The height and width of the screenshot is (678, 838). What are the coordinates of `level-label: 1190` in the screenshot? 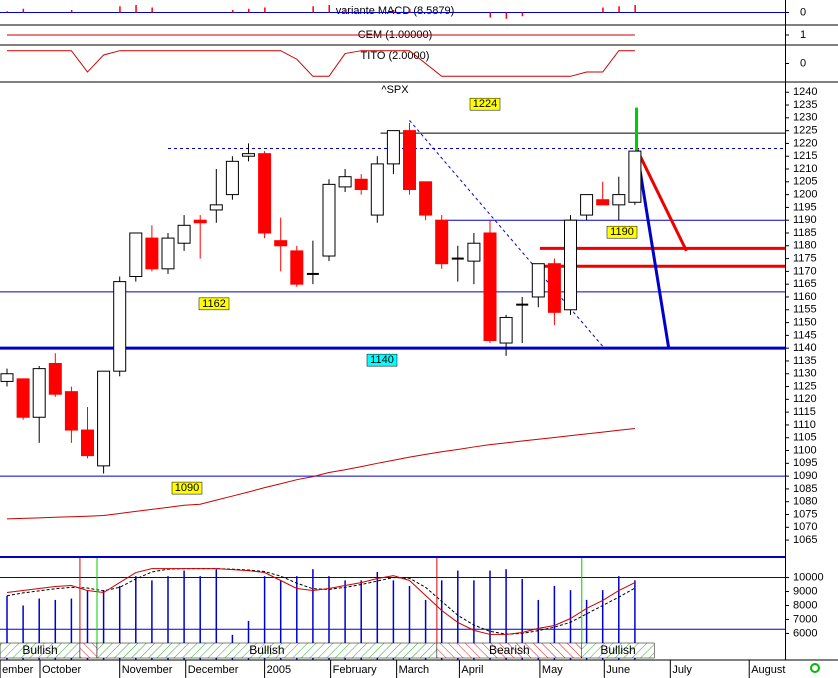 It's located at (622, 232).